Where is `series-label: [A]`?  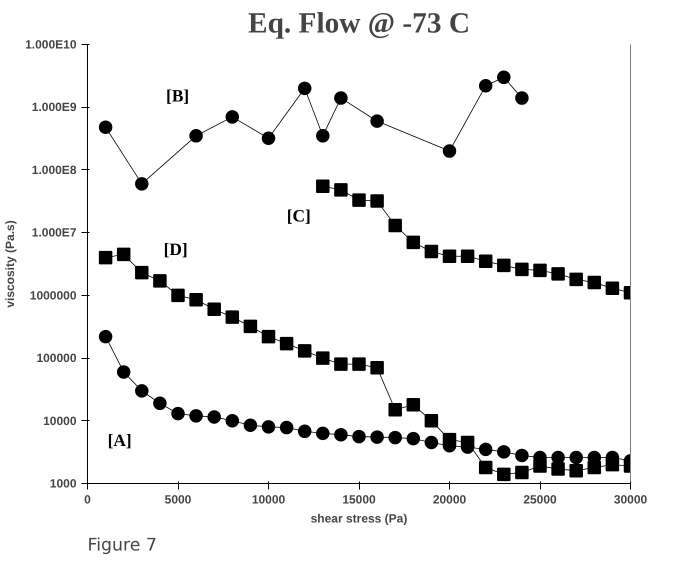 series-label: [A] is located at coordinates (120, 440).